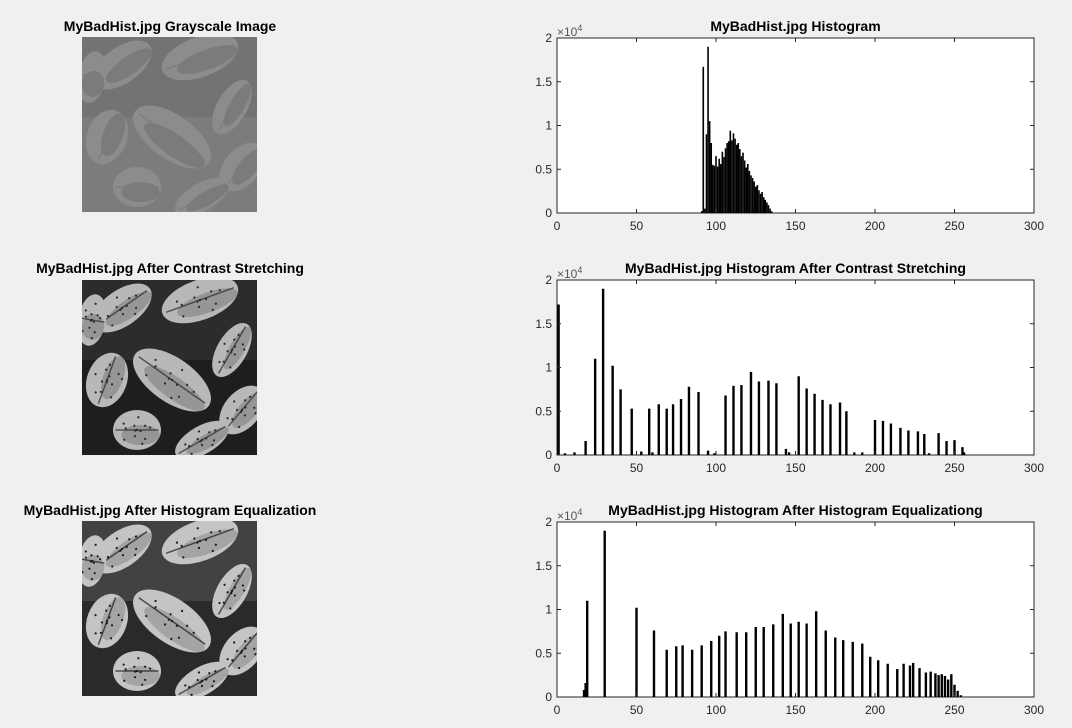  Describe the element at coordinates (557, 468) in the screenshot. I see `x-tick-label: 0` at that location.